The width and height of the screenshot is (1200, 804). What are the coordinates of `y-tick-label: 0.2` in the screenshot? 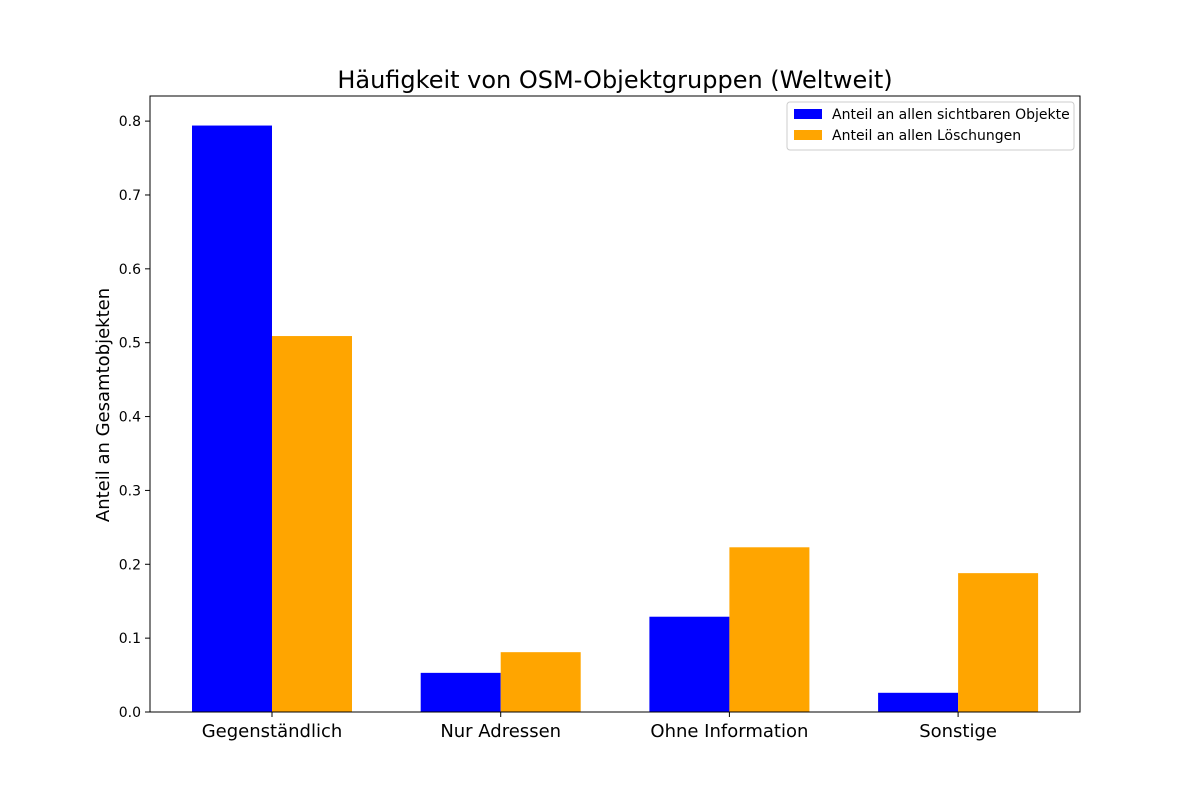 It's located at (130, 565).